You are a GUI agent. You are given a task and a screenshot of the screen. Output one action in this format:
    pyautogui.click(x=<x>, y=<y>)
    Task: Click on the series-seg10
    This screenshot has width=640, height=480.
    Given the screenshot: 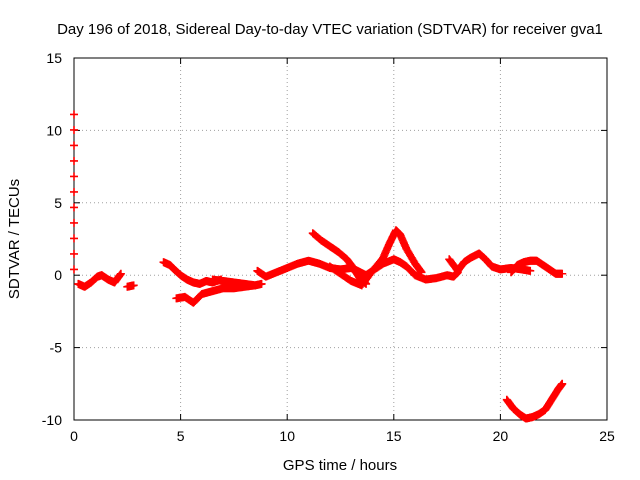 What is the action you would take?
    pyautogui.click(x=490, y=262)
    